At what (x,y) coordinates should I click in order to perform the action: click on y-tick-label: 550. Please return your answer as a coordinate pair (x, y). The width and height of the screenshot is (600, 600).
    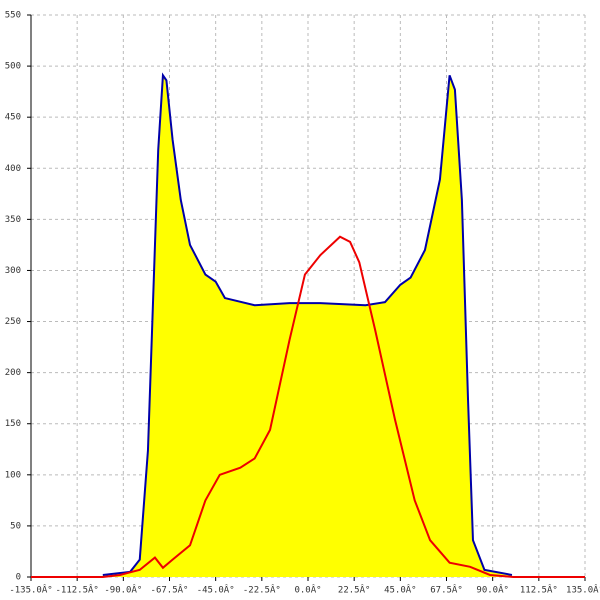
    Looking at the image, I should click on (13, 16).